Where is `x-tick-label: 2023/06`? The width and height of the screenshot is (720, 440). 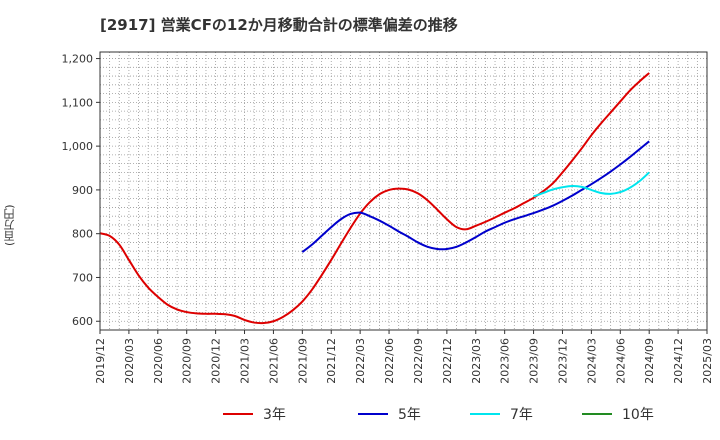 x-tick-label: 2023/06 is located at coordinates (505, 361).